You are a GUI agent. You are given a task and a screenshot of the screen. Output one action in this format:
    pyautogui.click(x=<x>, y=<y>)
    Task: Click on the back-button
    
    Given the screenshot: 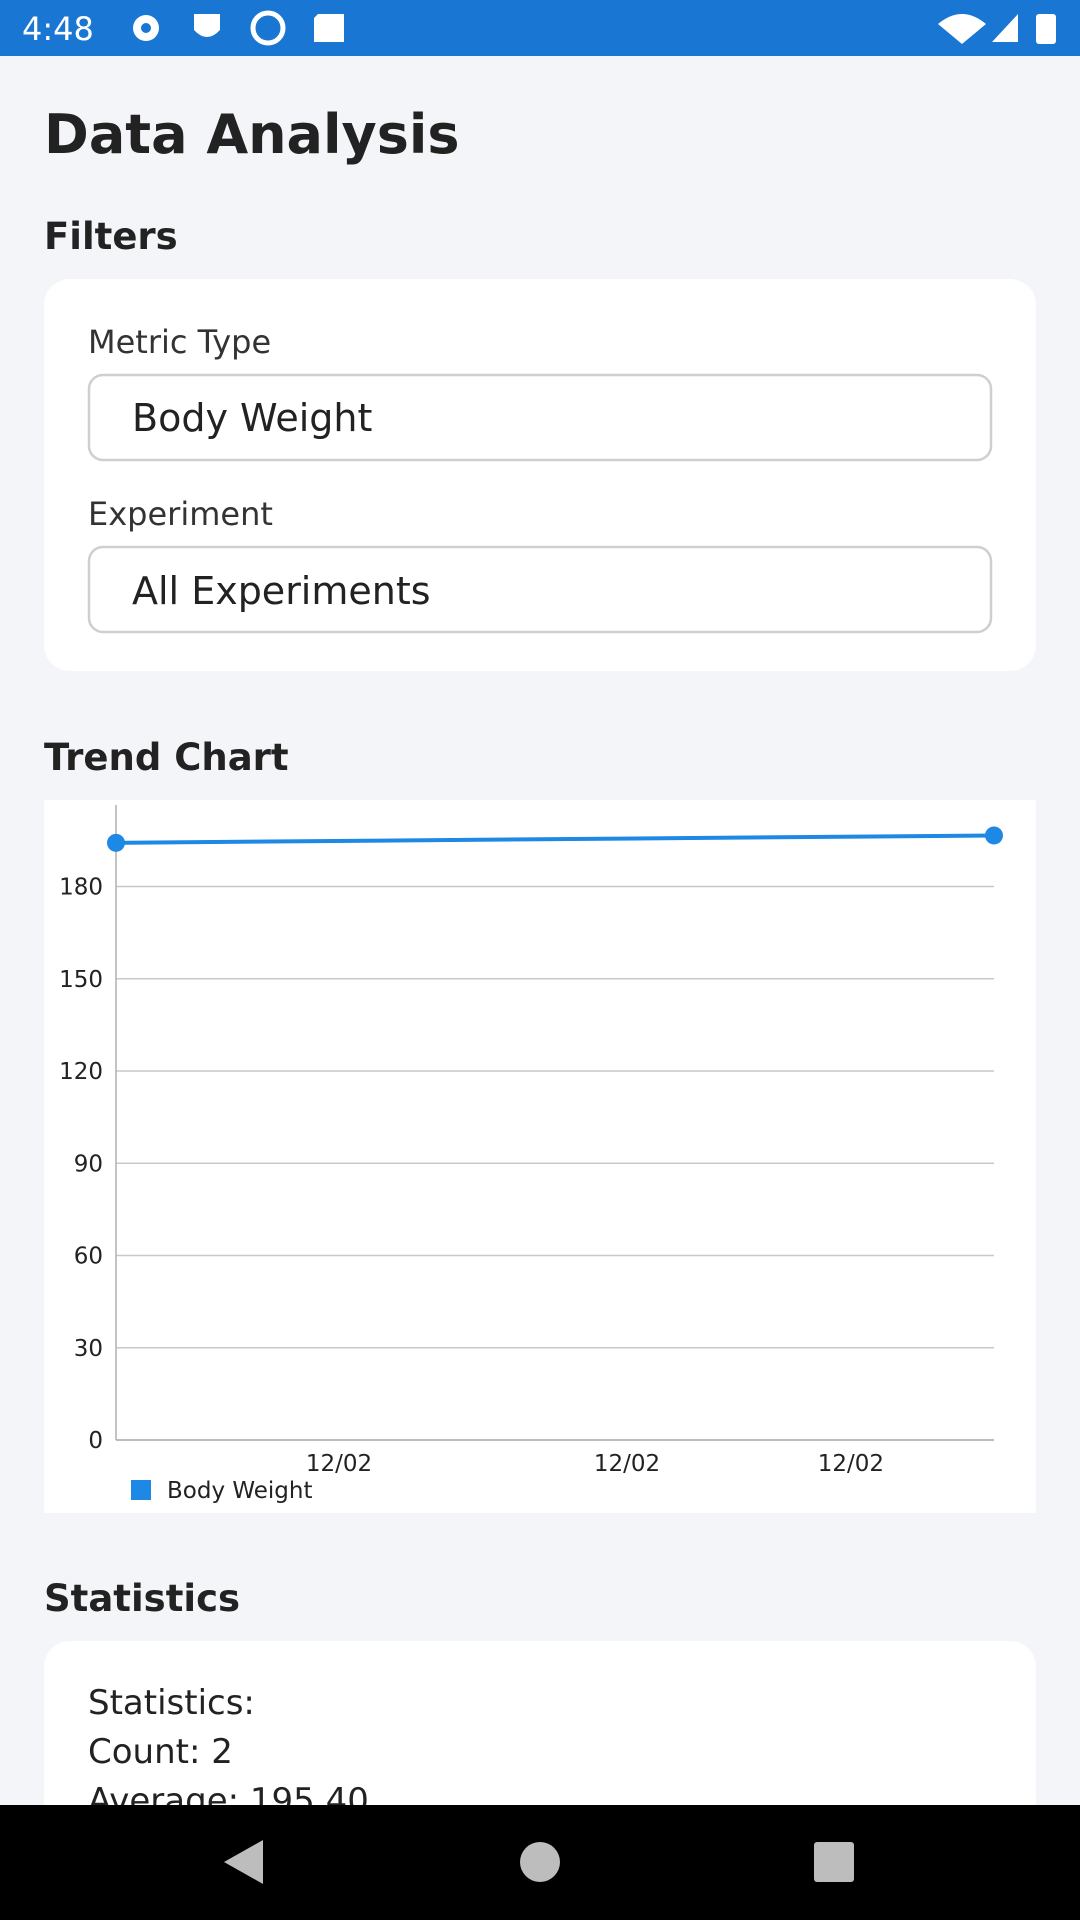 What is the action you would take?
    pyautogui.click(x=243, y=1862)
    